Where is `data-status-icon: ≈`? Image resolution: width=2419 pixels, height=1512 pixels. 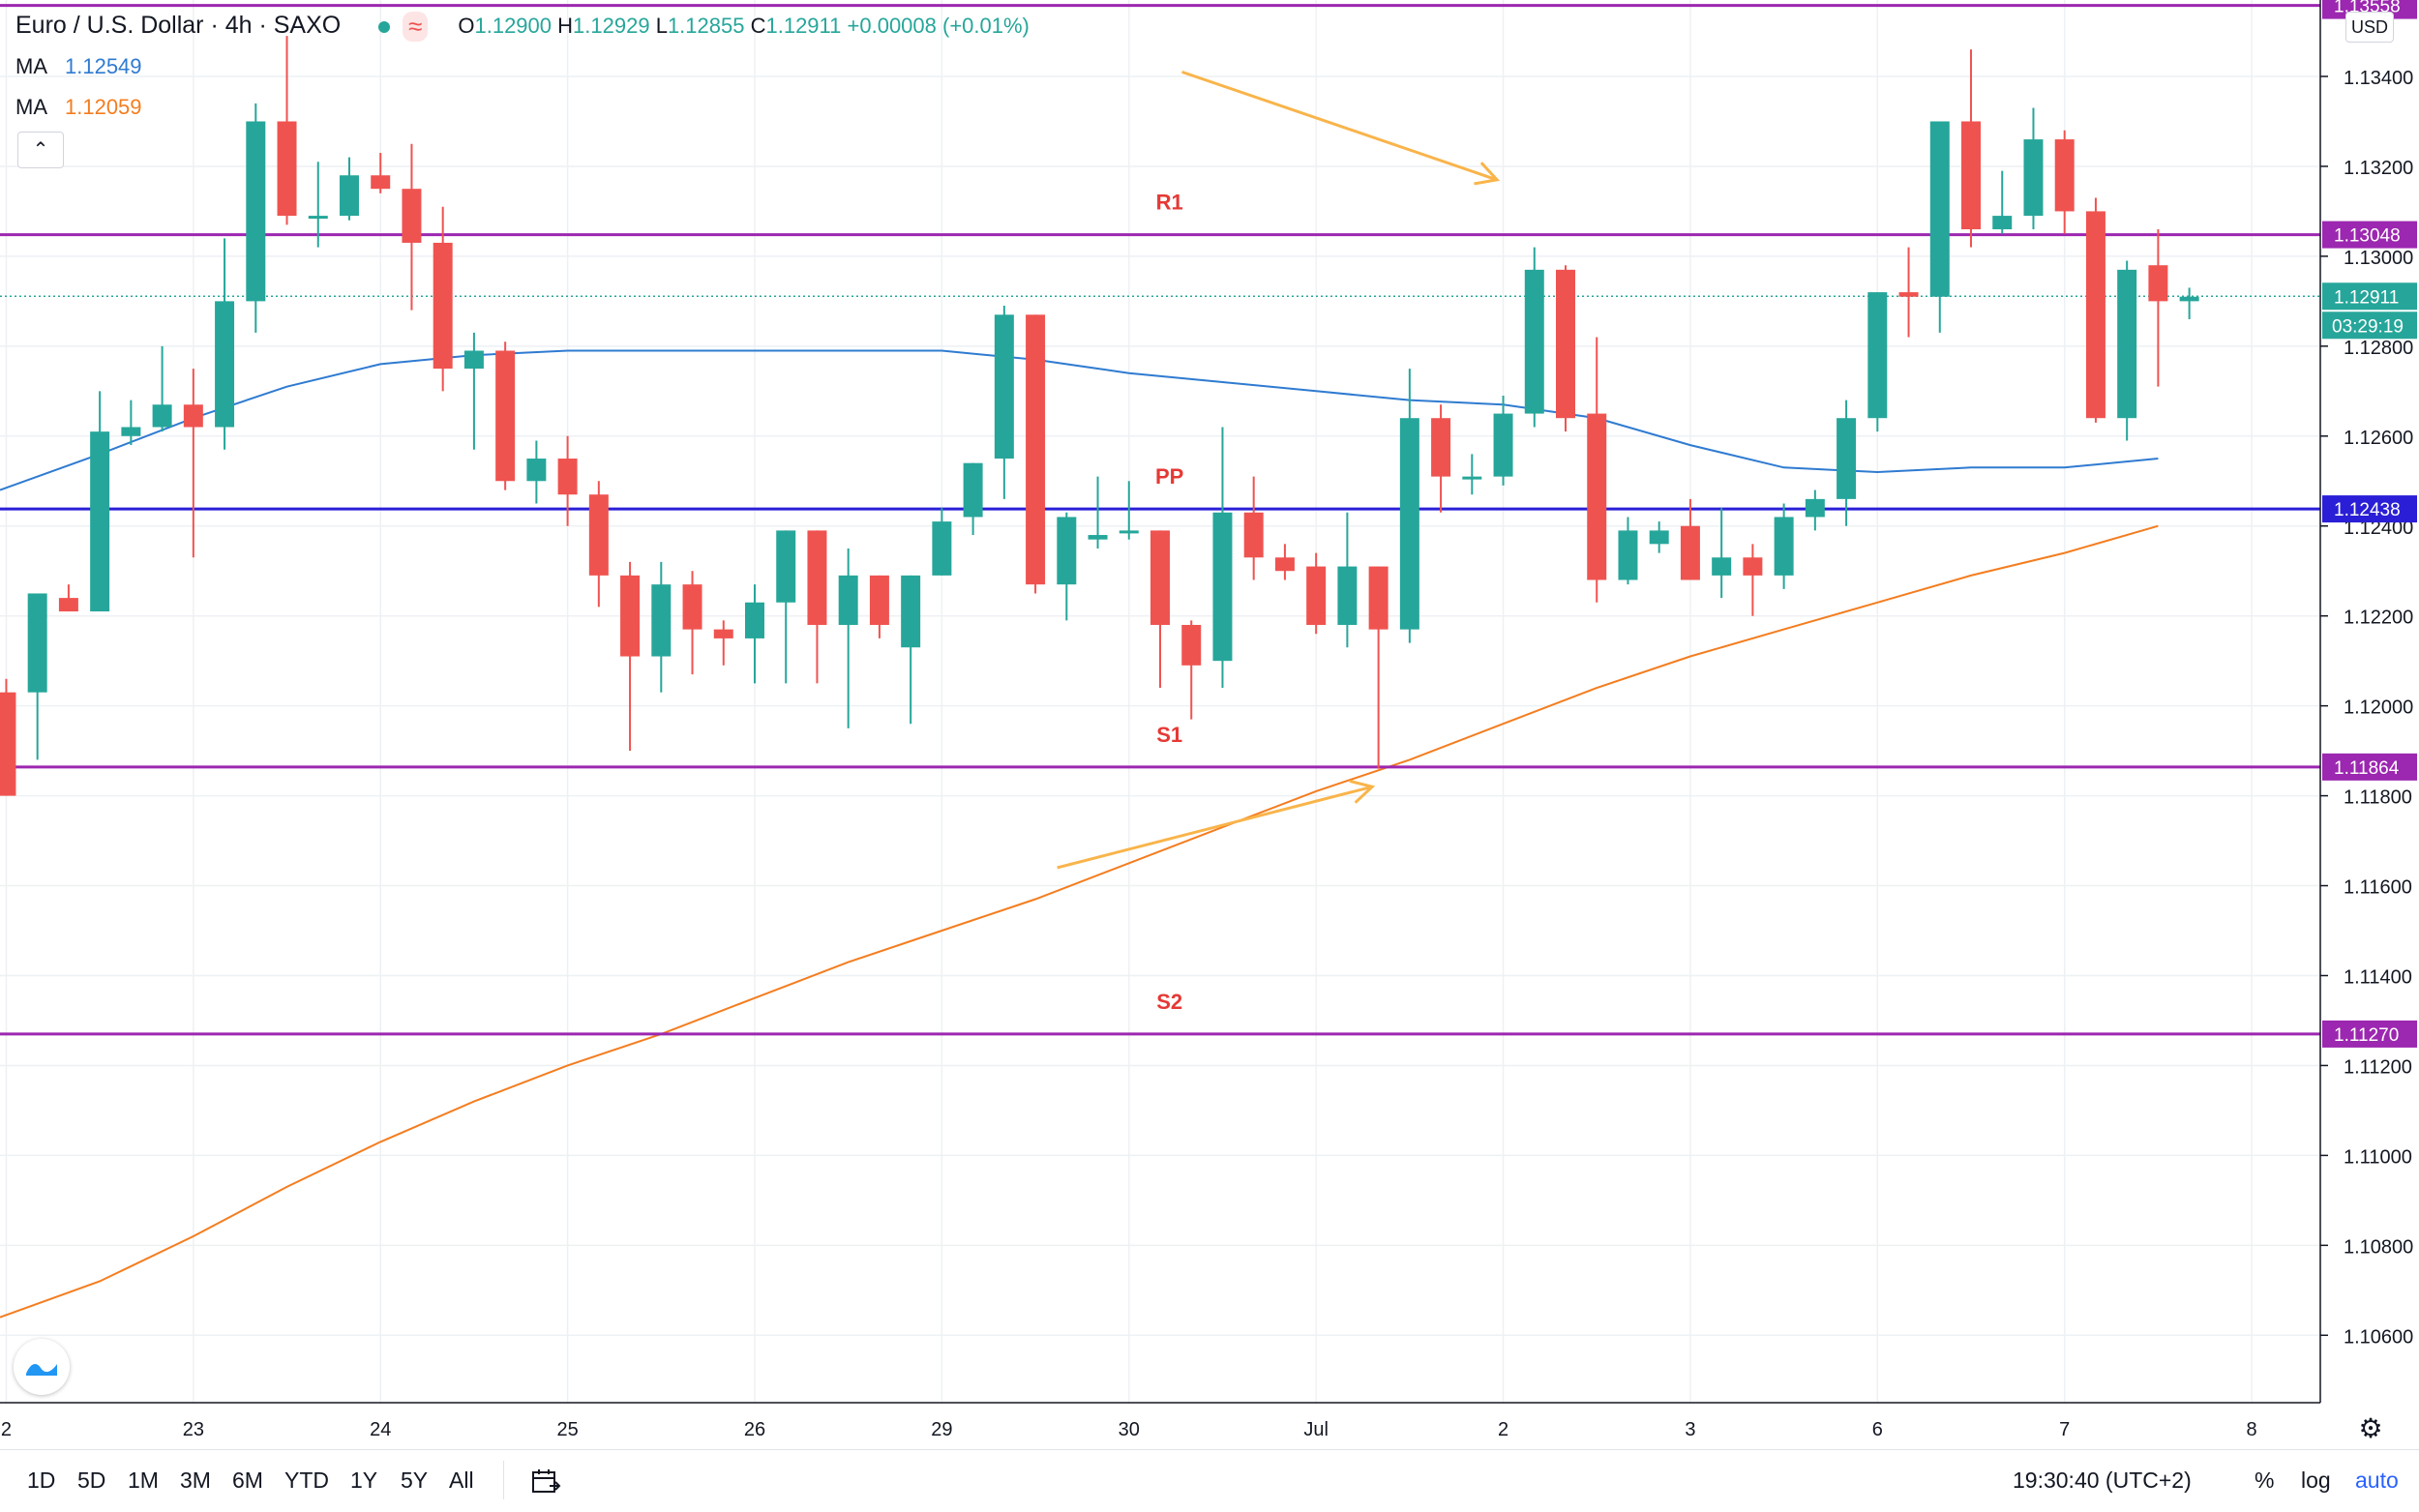 data-status-icon: ≈ is located at coordinates (416, 27).